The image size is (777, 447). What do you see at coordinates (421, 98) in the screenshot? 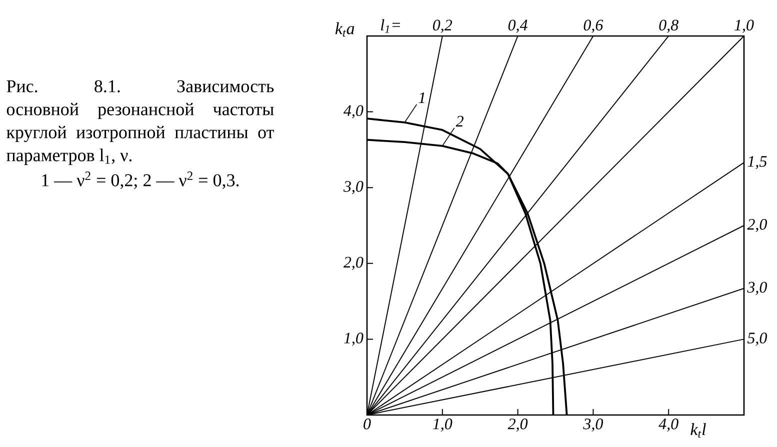
I see `series-label: 1` at bounding box center [421, 98].